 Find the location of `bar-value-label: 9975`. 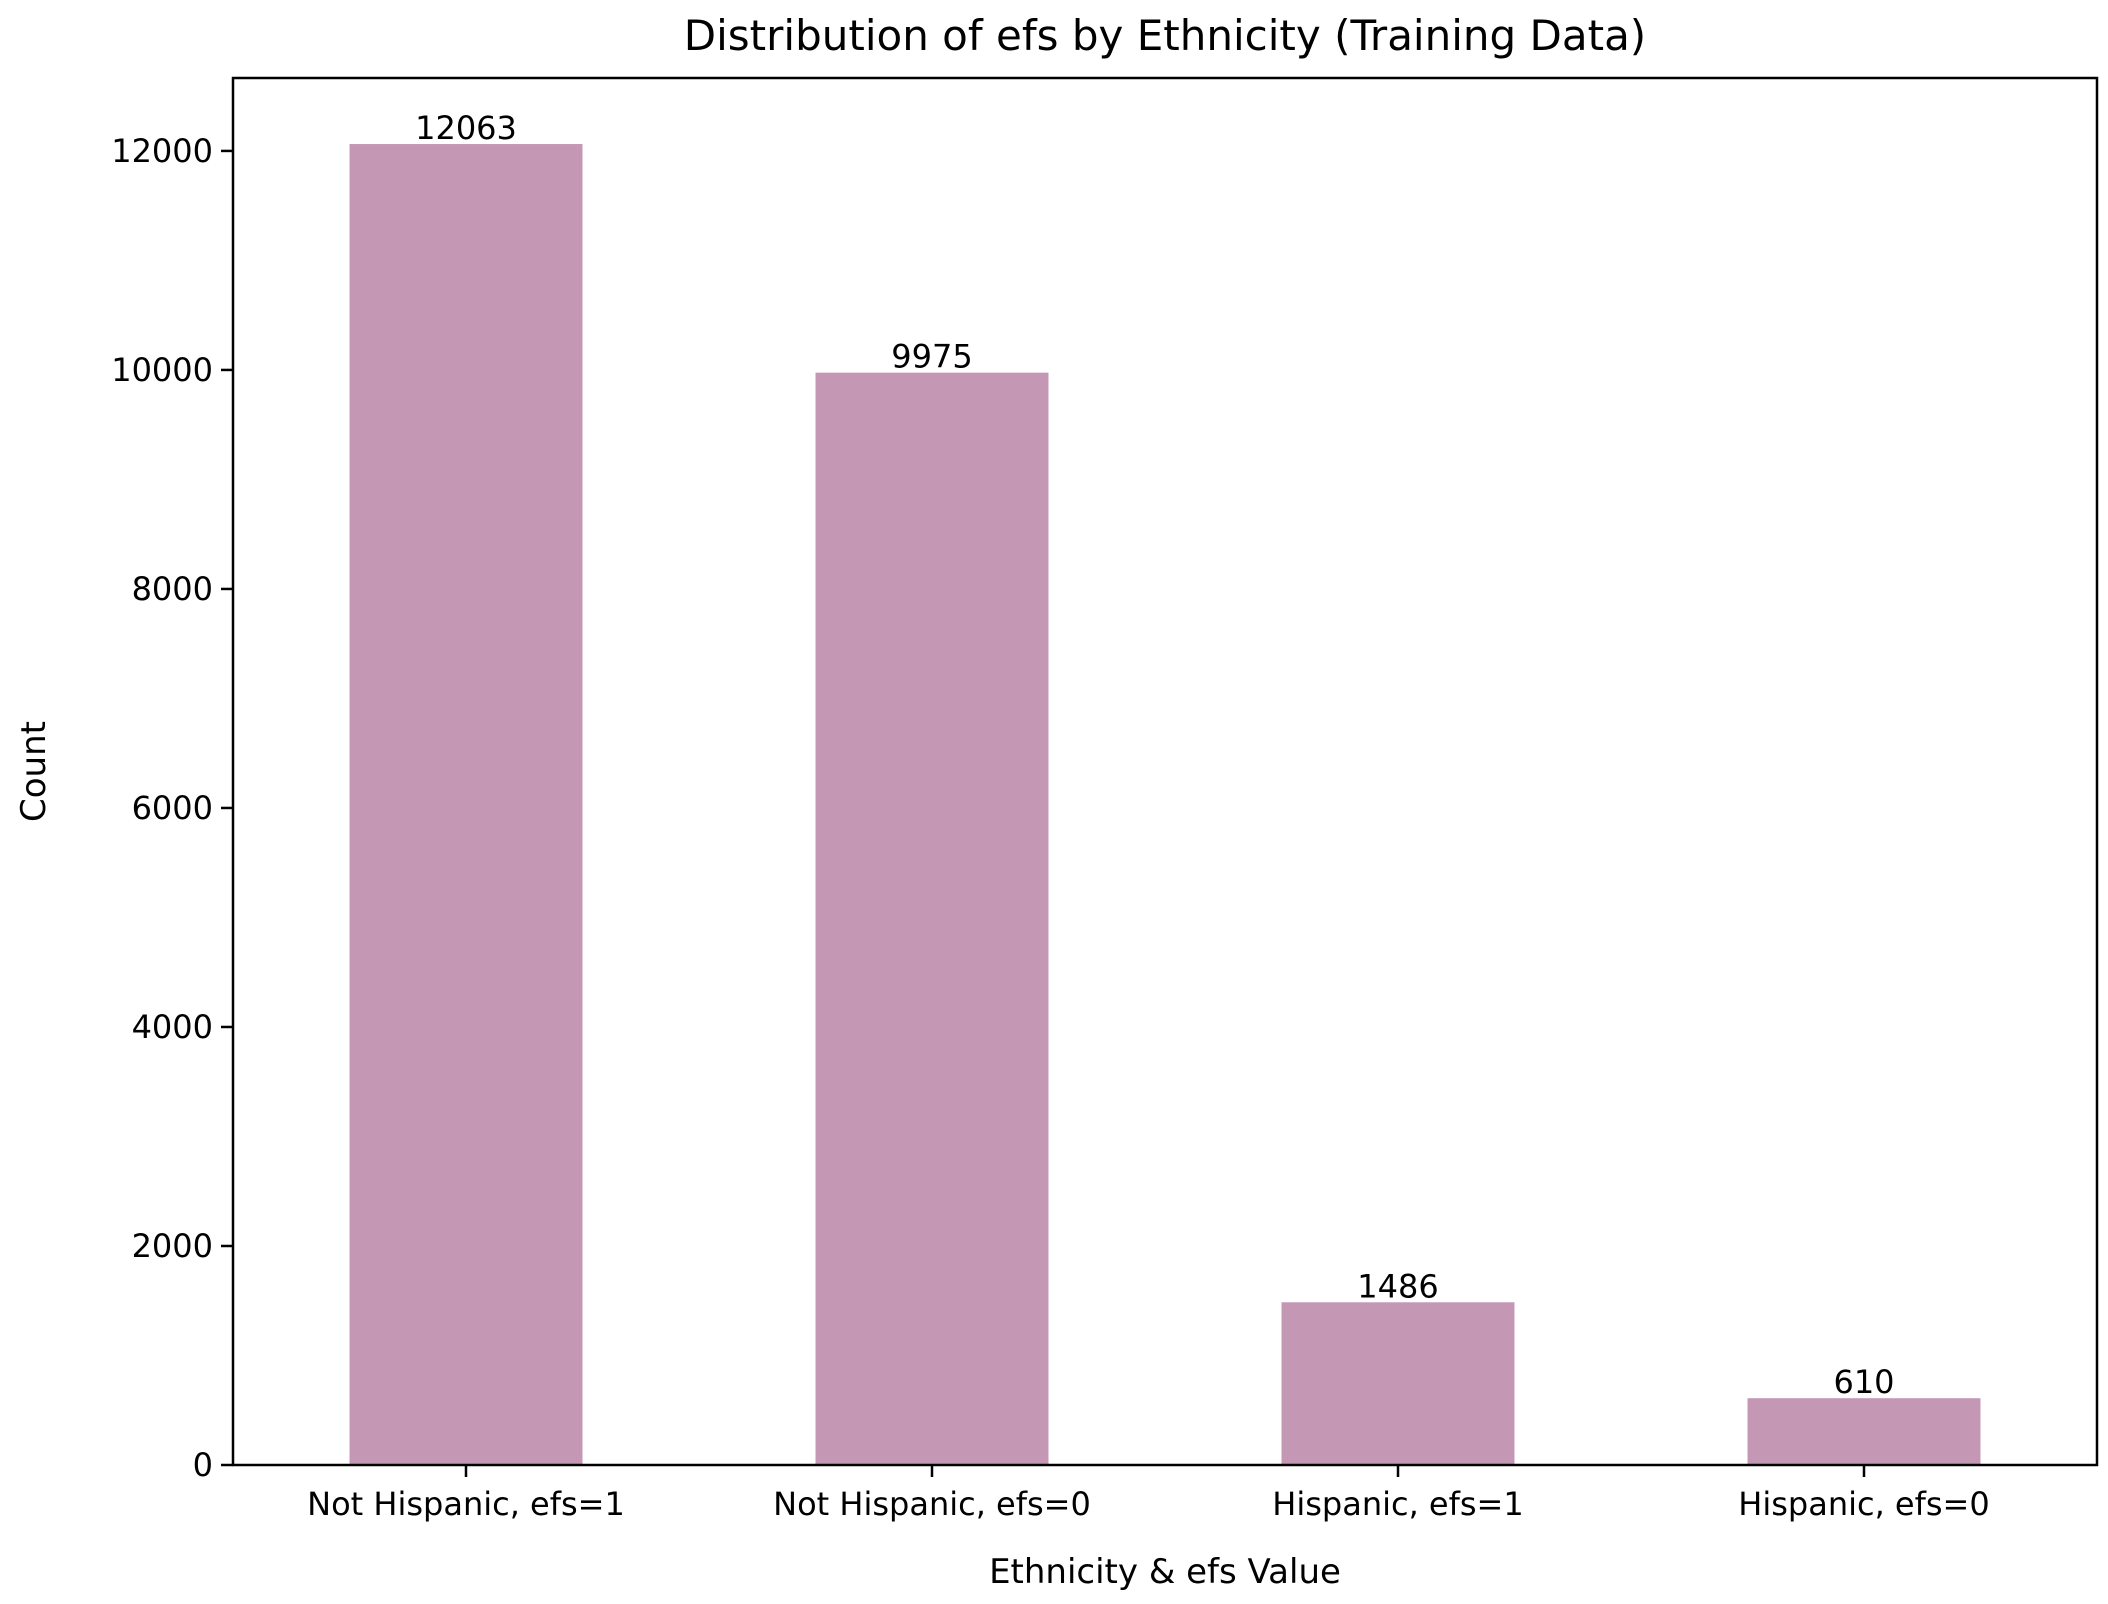

bar-value-label: 9975 is located at coordinates (931, 357).